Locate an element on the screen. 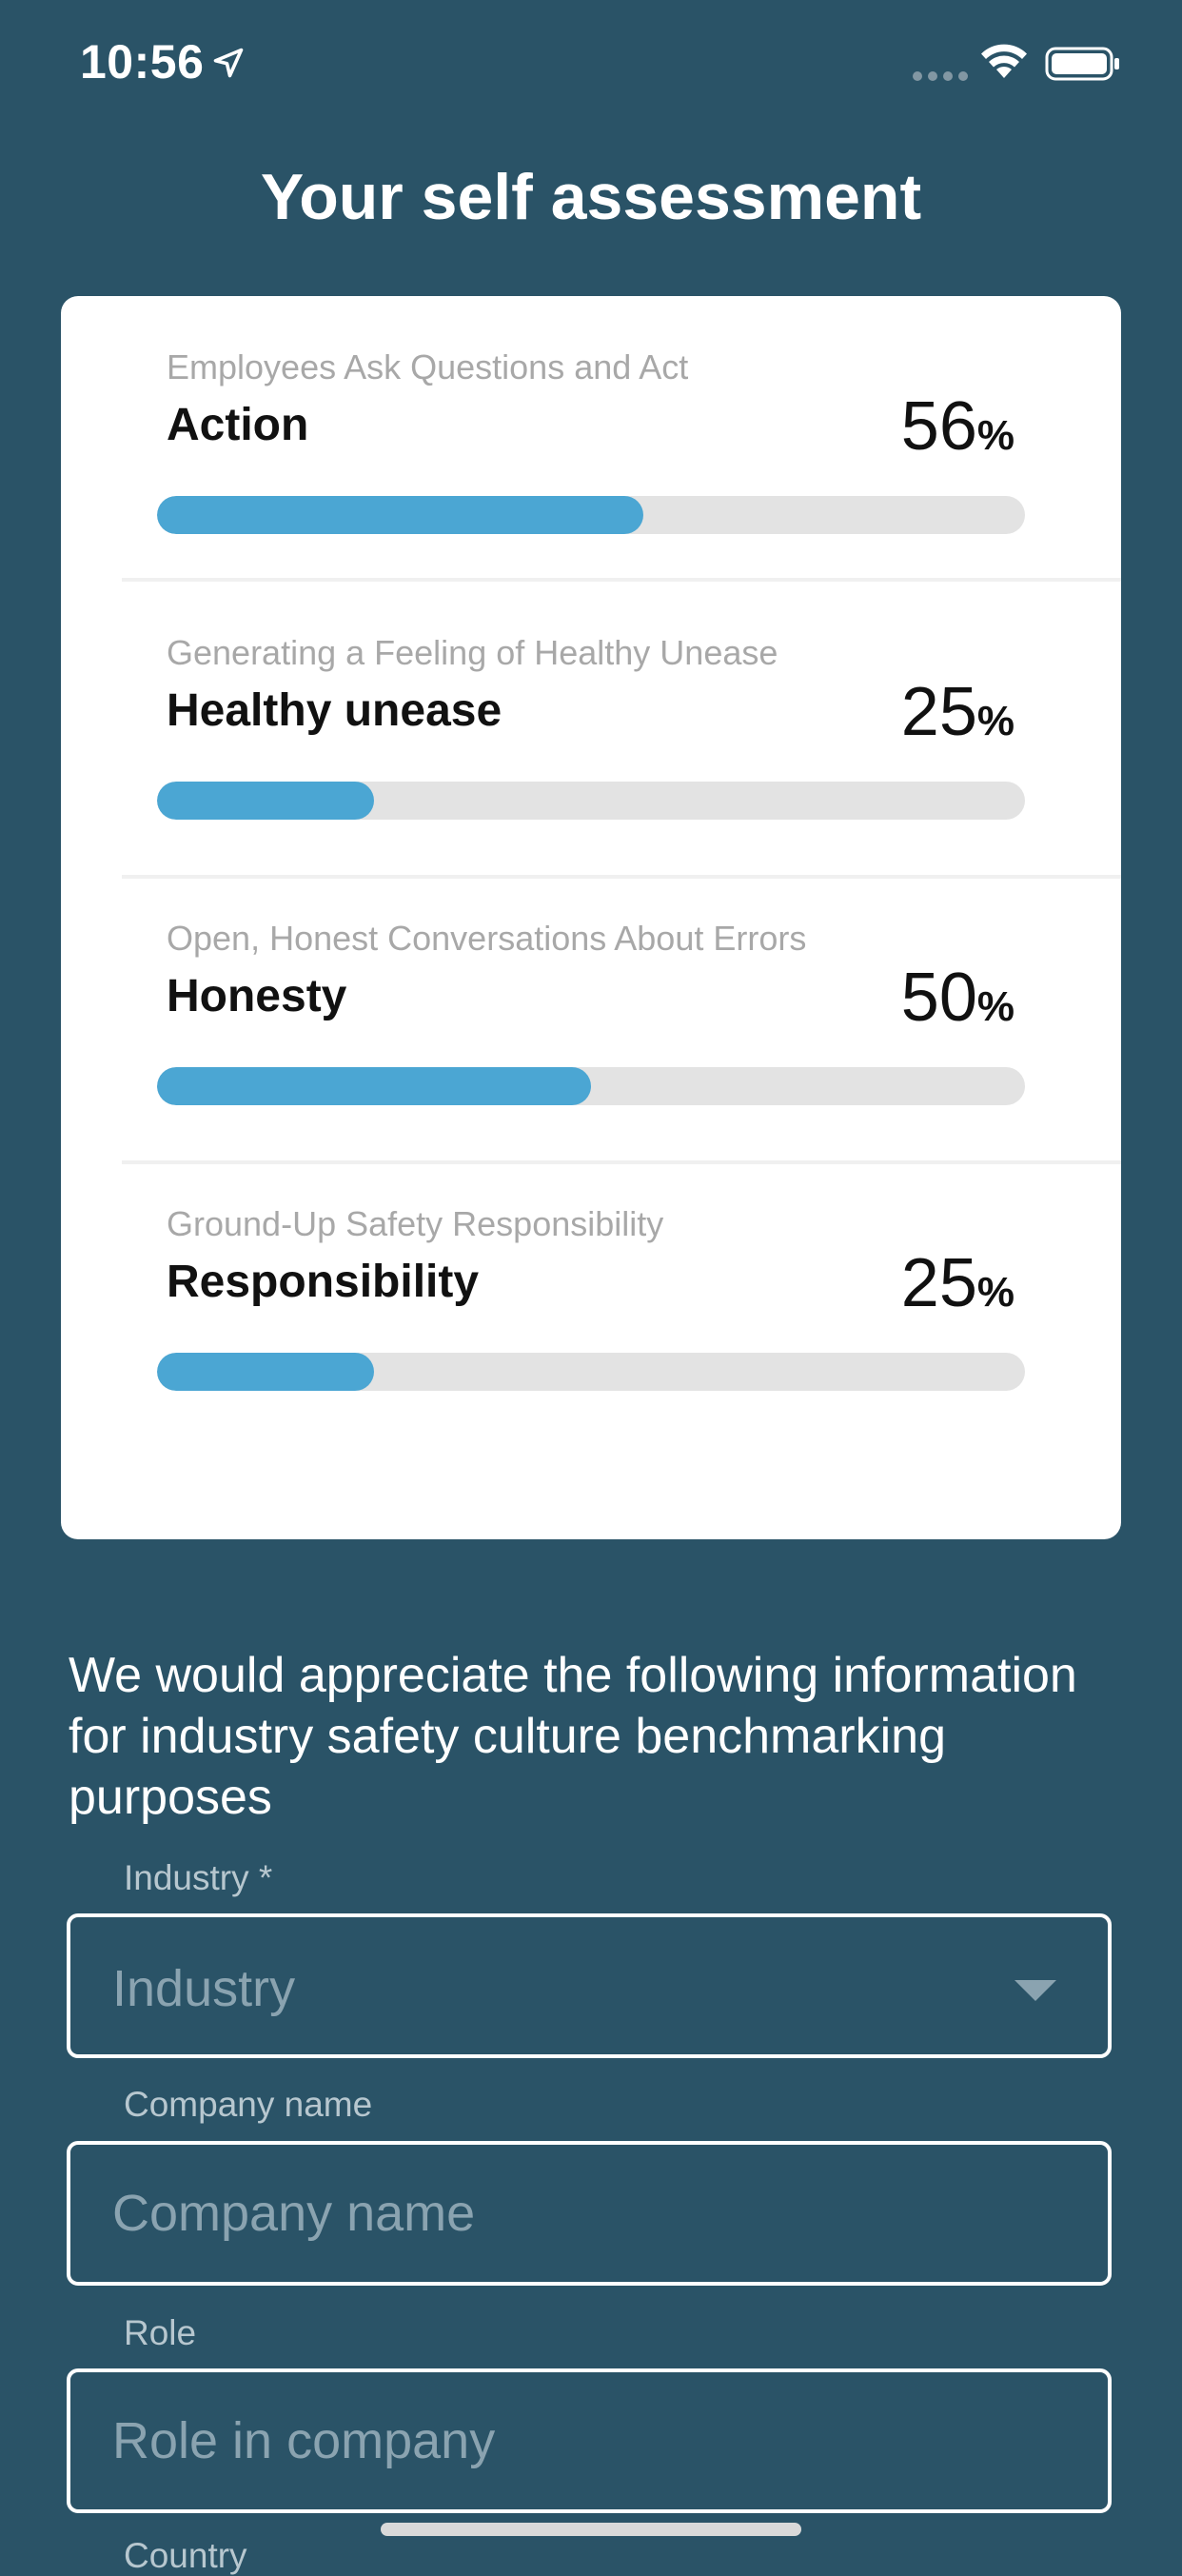  company-name-label: Company name is located at coordinates (248, 2104).